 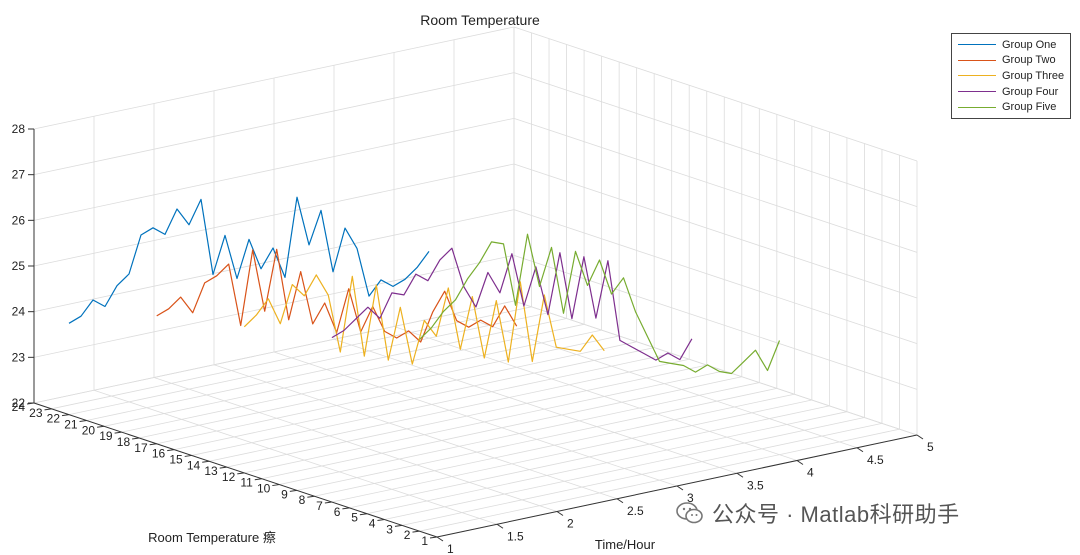 I want to click on legend-item: Group Two, so click(x=1011, y=61).